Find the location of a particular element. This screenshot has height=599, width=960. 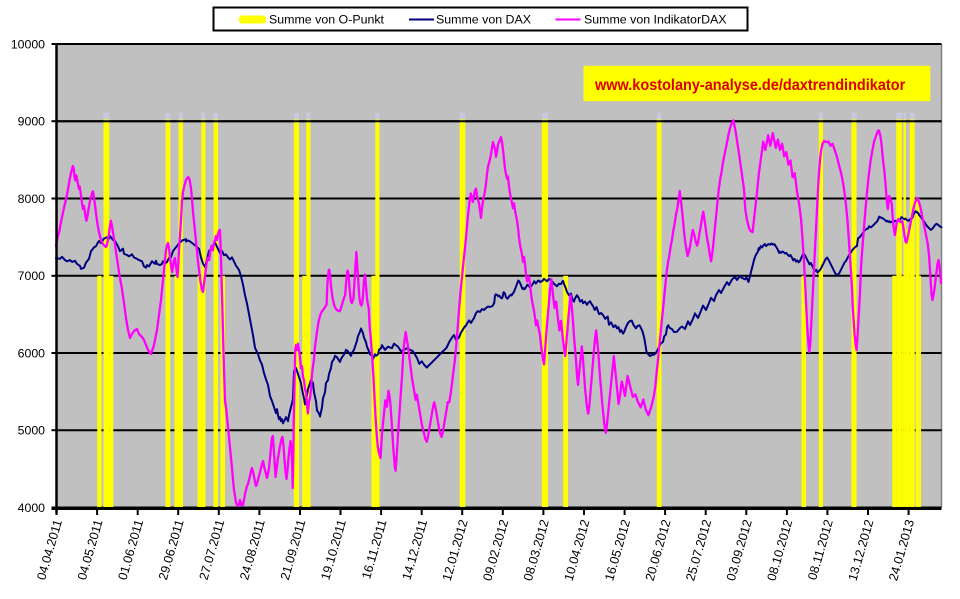

svg-text: Summe von IndikatorDAX is located at coordinates (655, 20).